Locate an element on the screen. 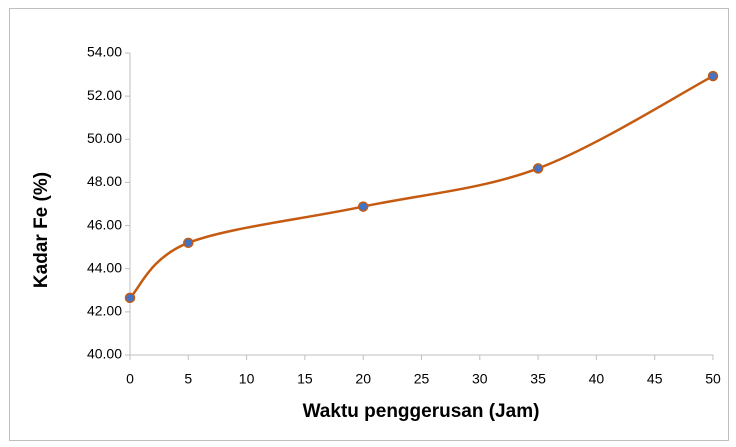  y-tick-label: 48.00 is located at coordinates (104, 181).